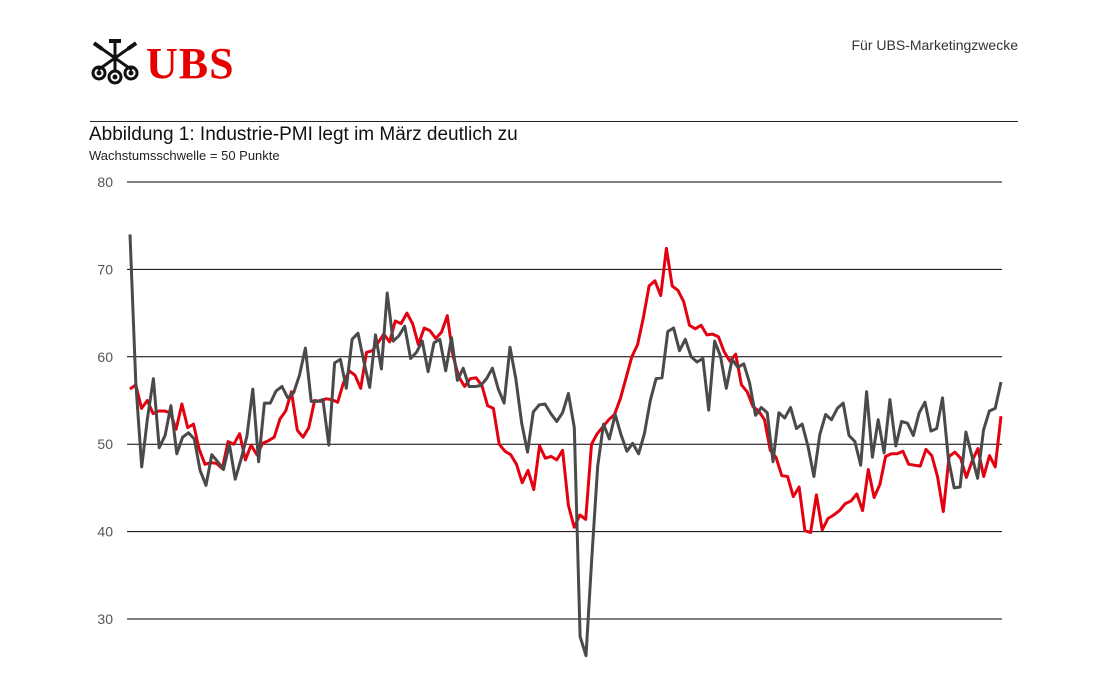  I want to click on y-tick-label: 80, so click(105, 182).